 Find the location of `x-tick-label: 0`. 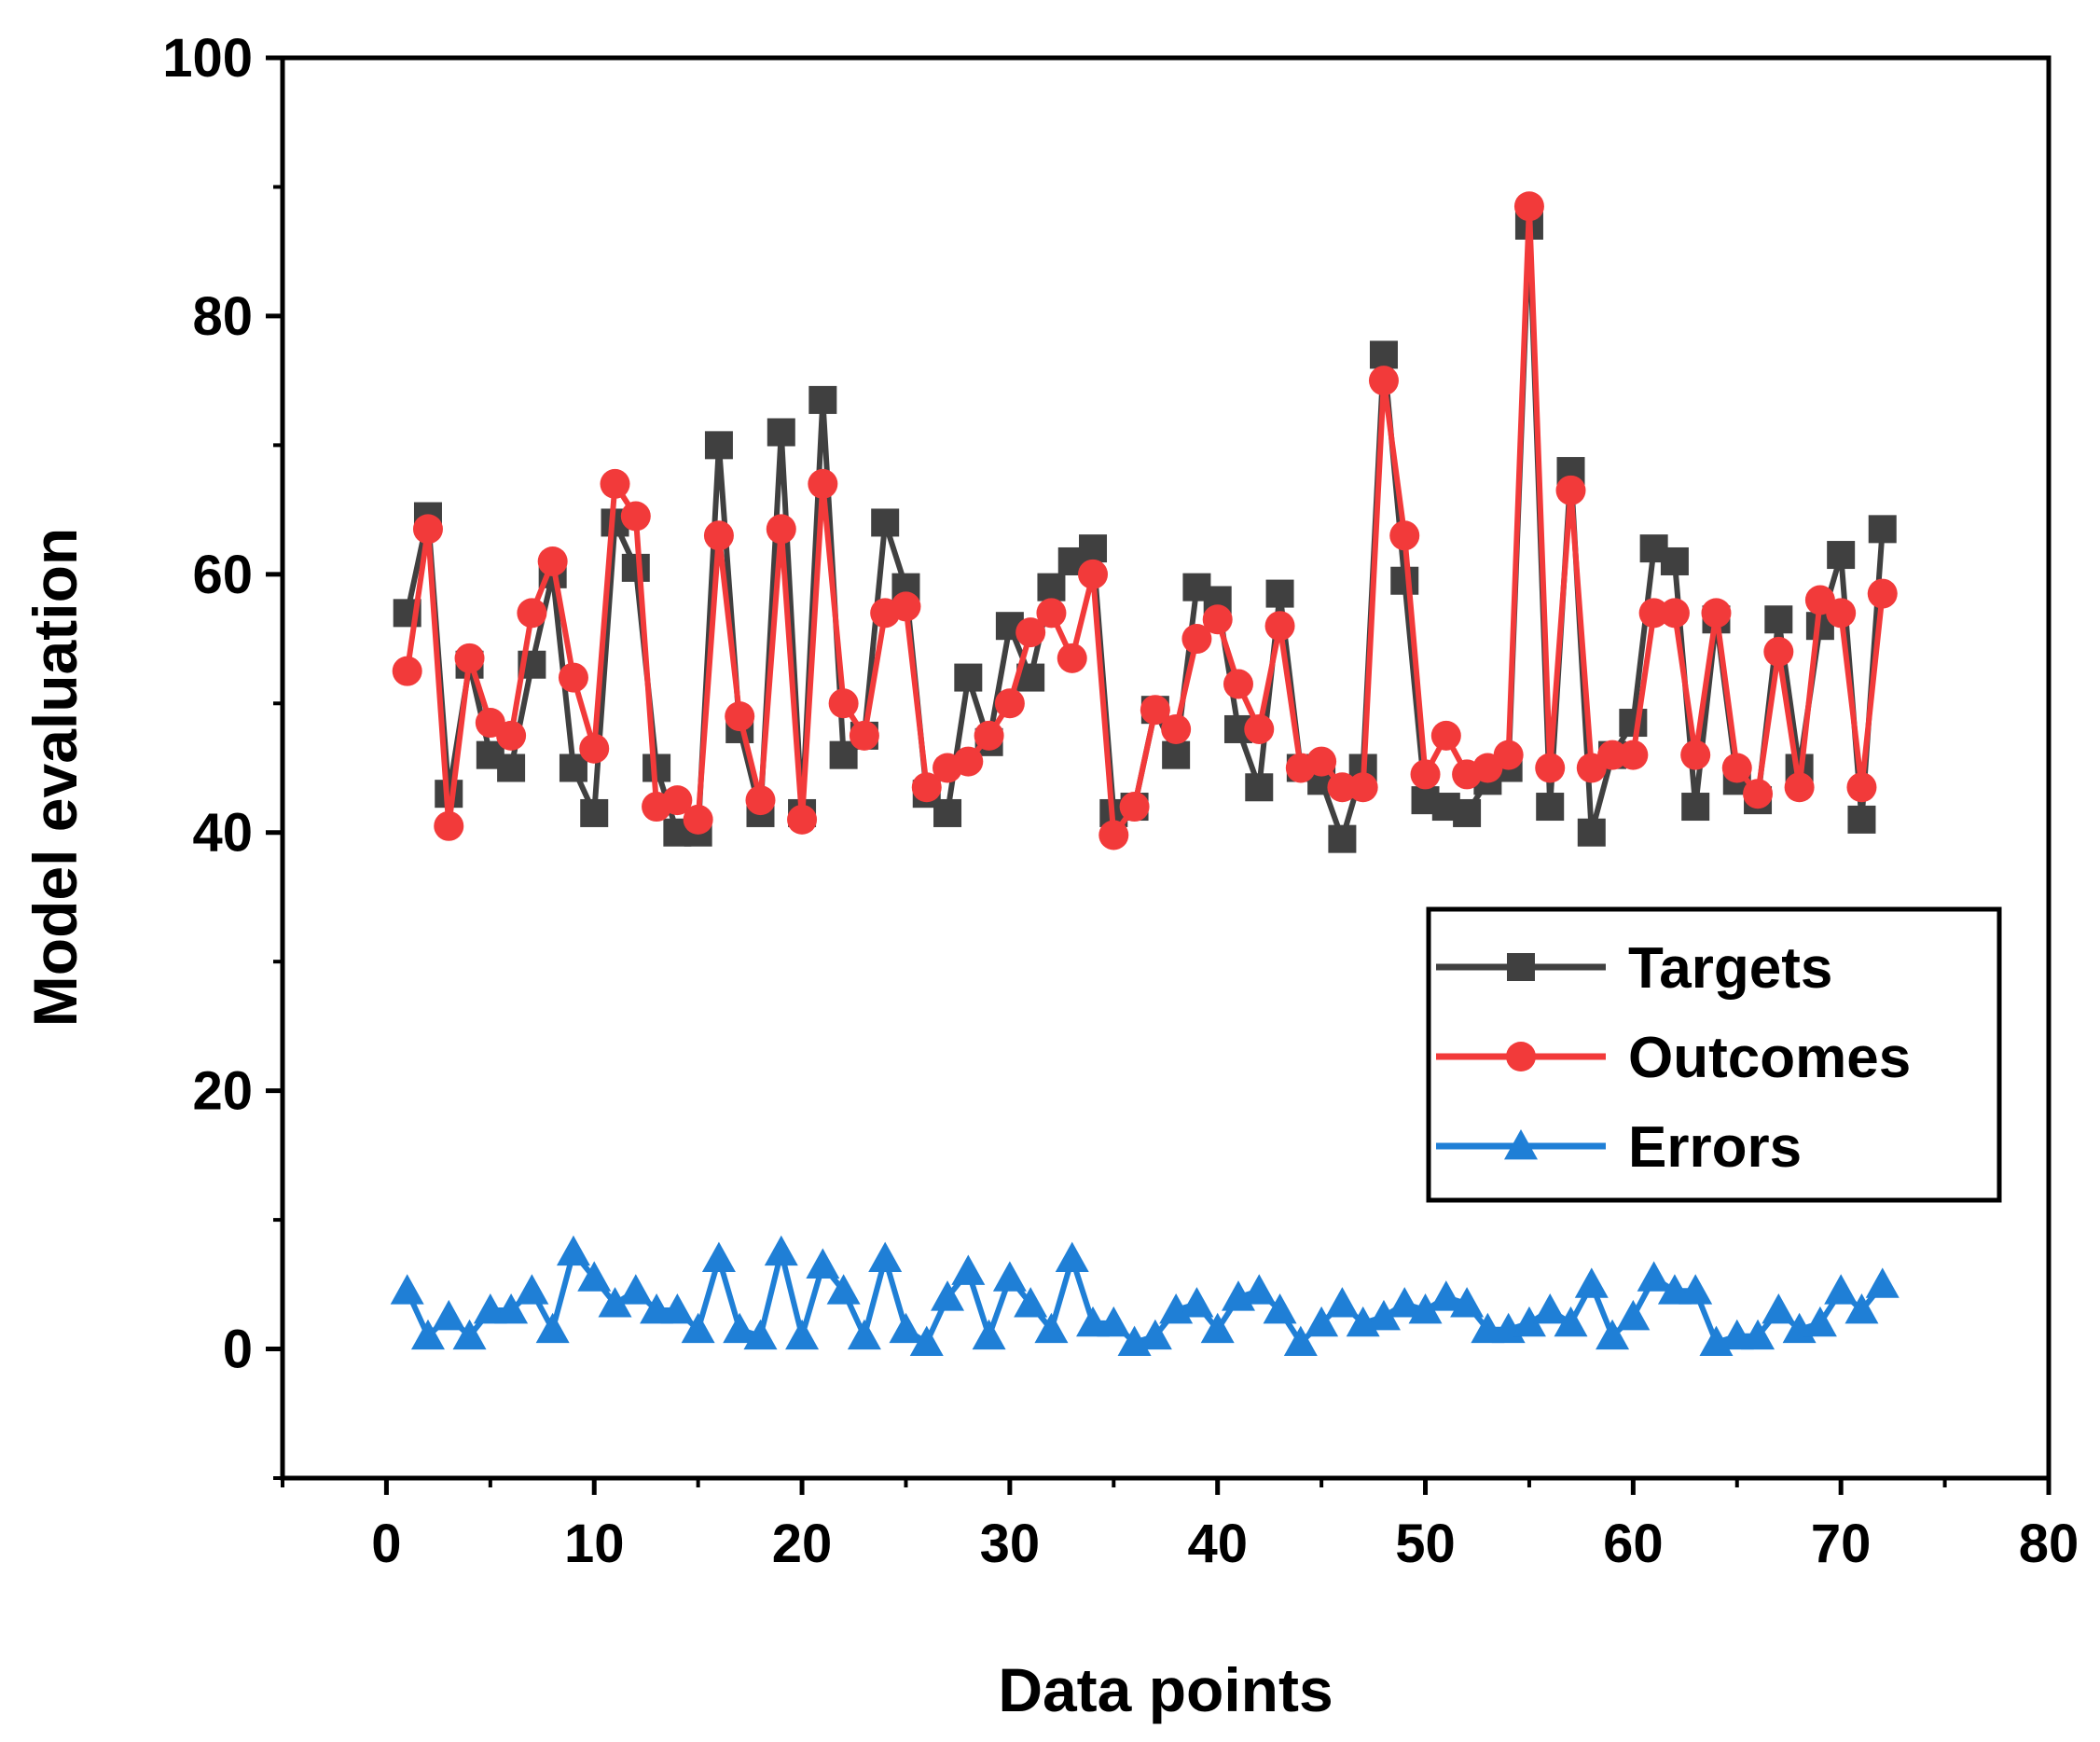

x-tick-label: 0 is located at coordinates (386, 1544).